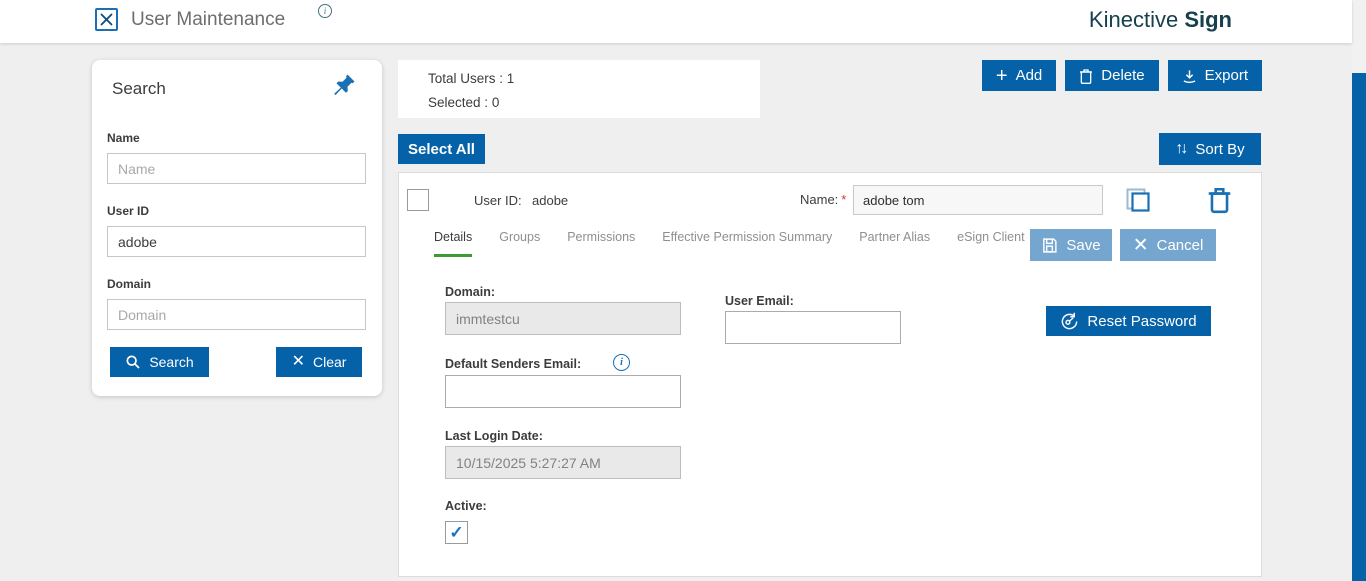  I want to click on close-icon: ✕, so click(298, 361).